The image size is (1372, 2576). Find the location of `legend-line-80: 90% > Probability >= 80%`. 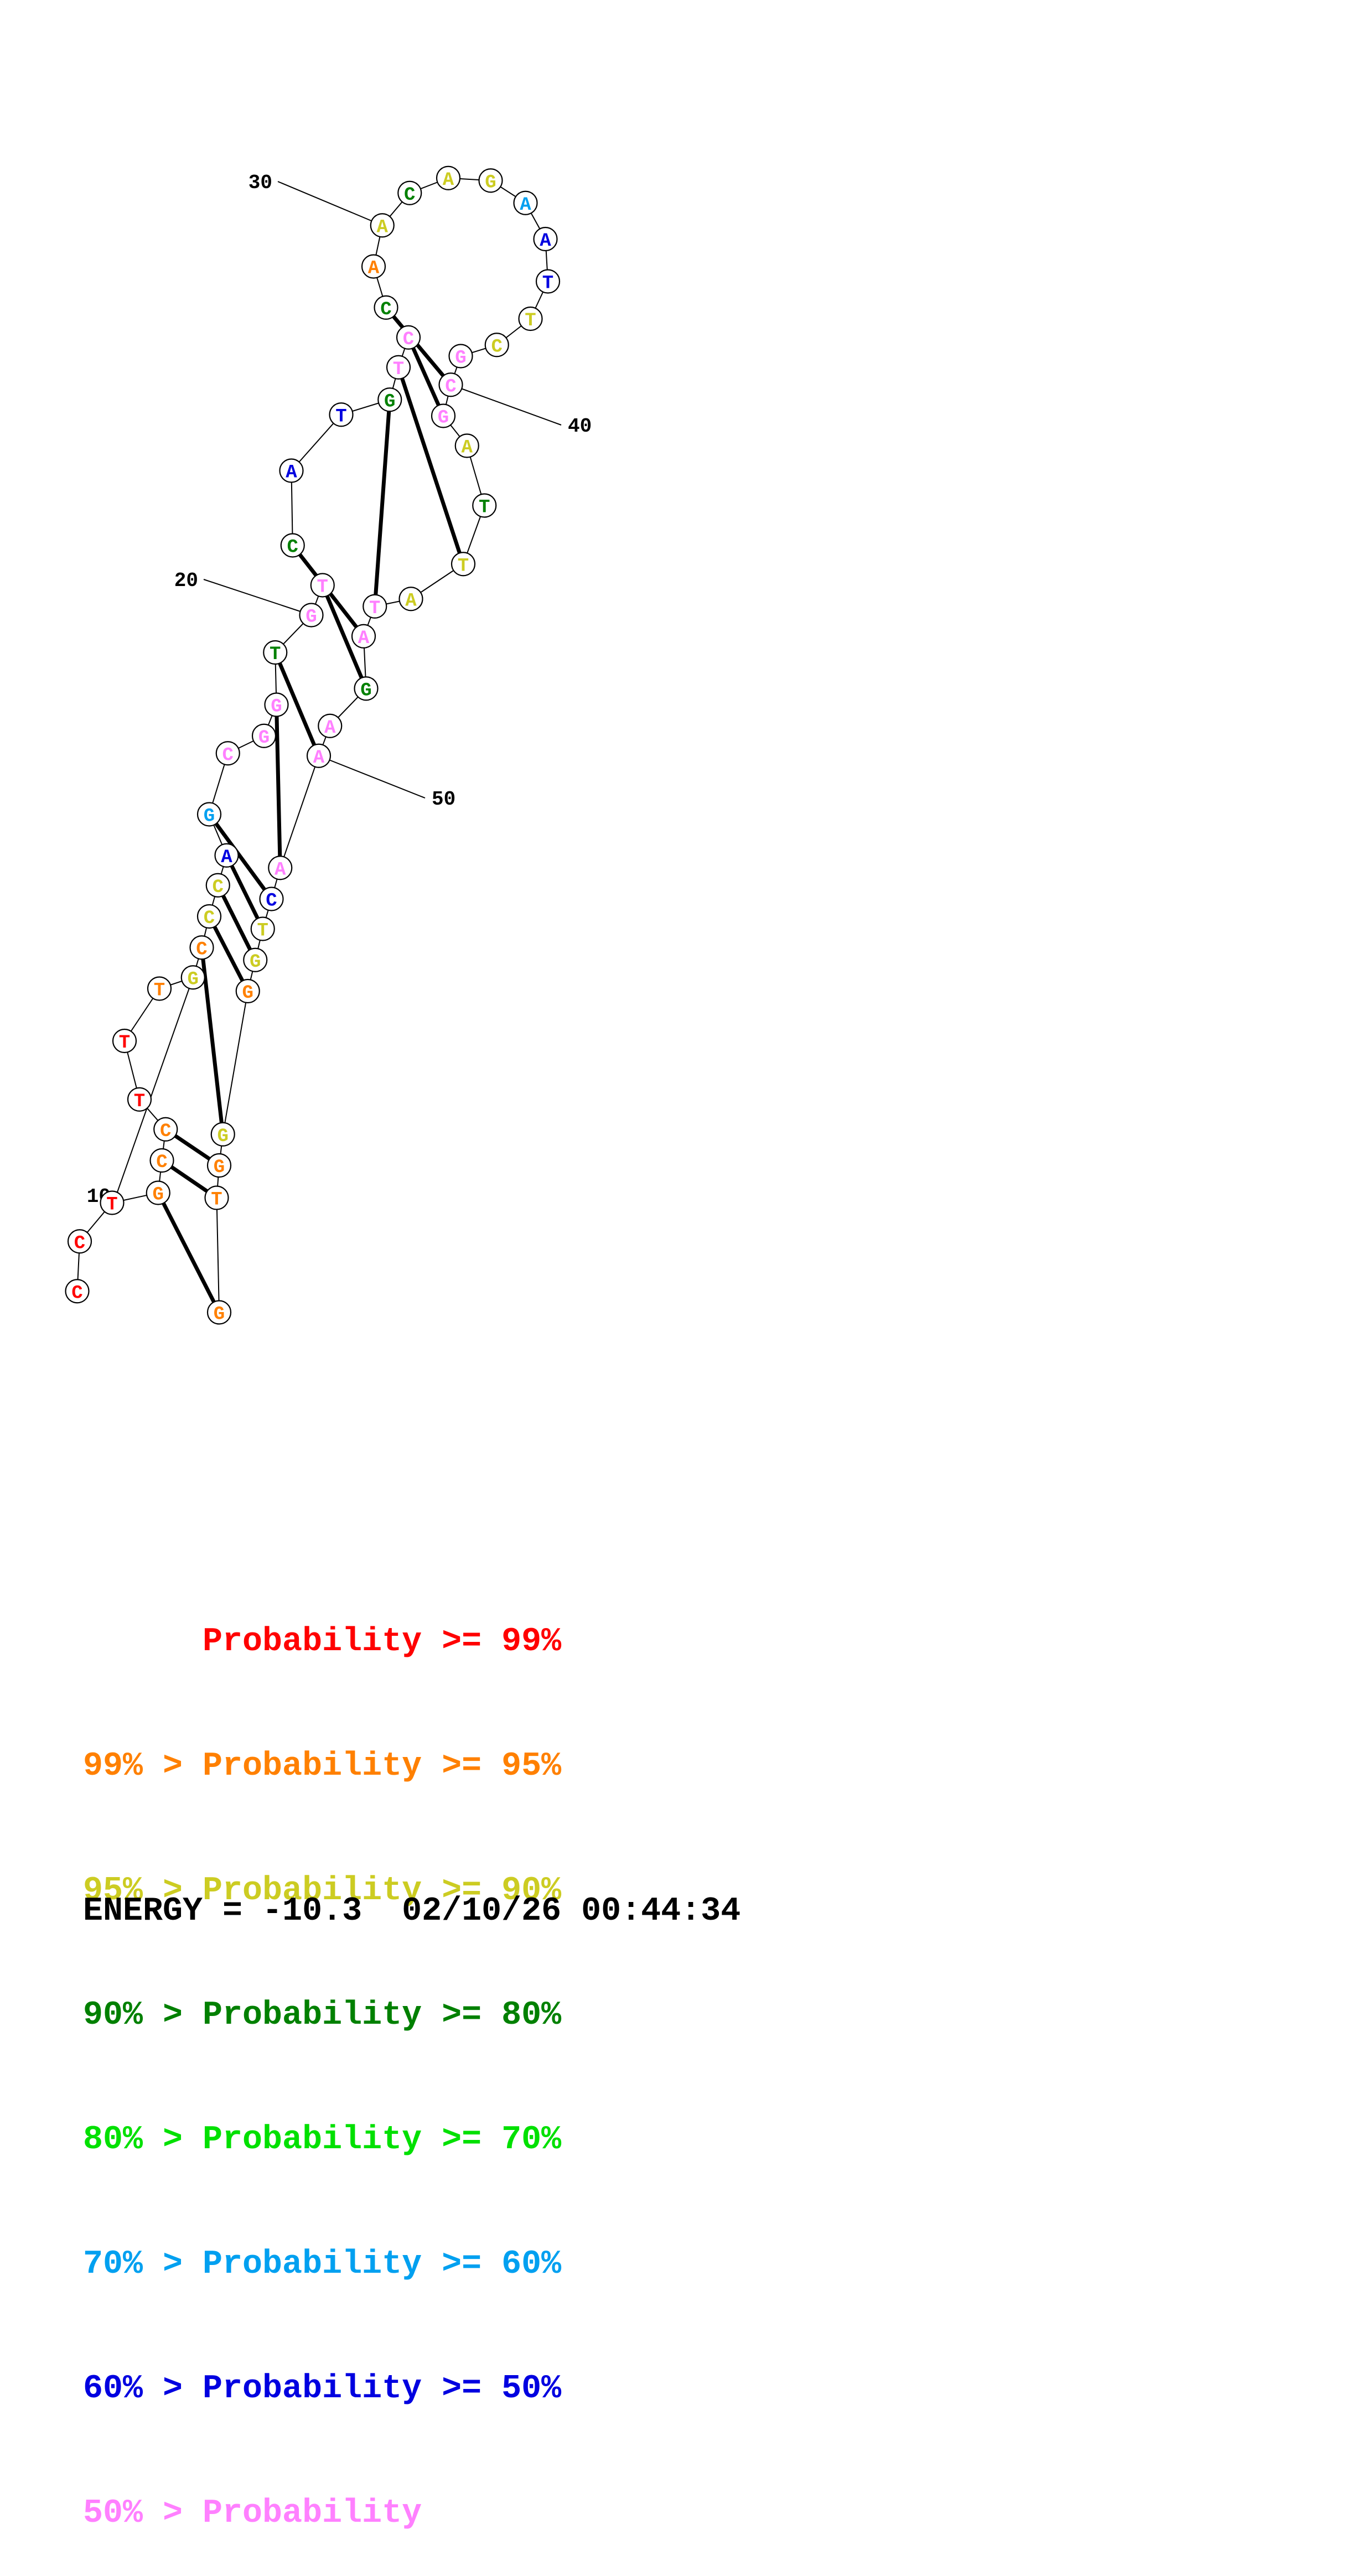

legend-line-80: 90% > Probability >= 80% is located at coordinates (323, 2015).